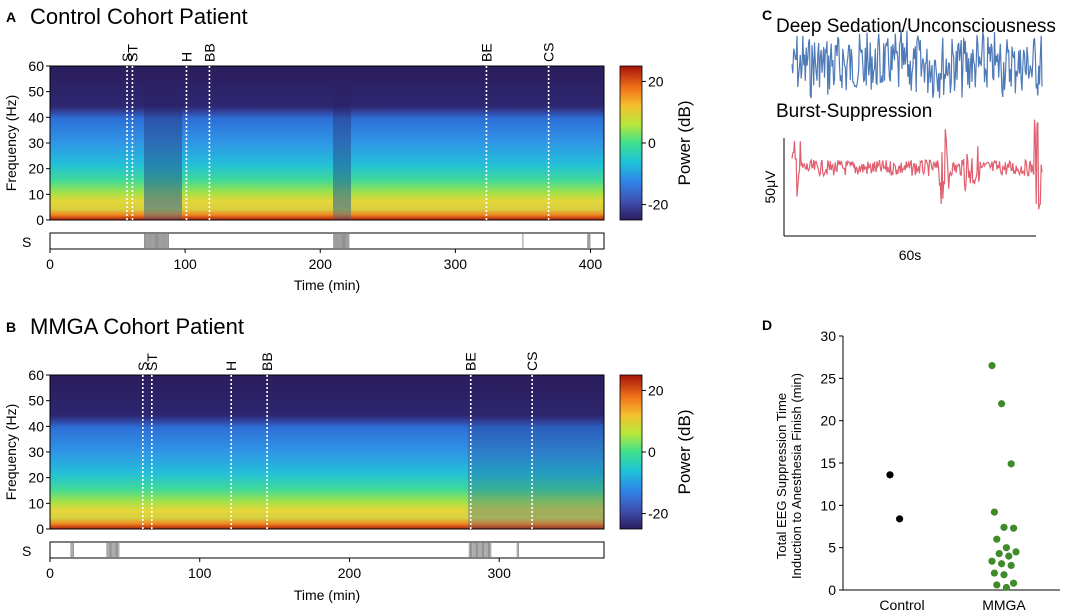  I want to click on a-xtick-label: 300, so click(456, 264).